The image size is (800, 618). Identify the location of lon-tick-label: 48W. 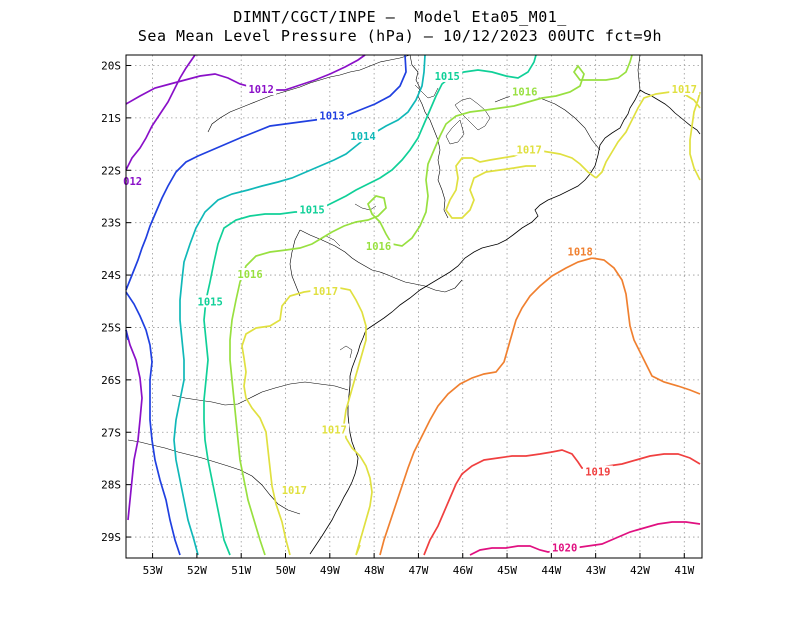
(374, 570).